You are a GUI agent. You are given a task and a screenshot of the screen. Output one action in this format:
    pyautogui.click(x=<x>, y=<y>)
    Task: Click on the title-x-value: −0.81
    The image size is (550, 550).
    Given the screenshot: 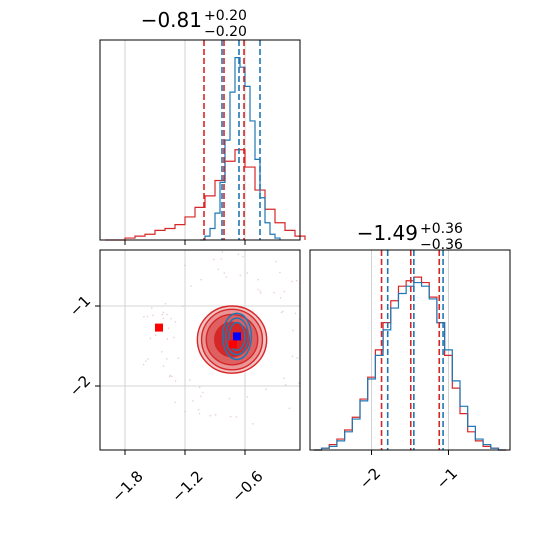 What is the action you would take?
    pyautogui.click(x=171, y=20)
    